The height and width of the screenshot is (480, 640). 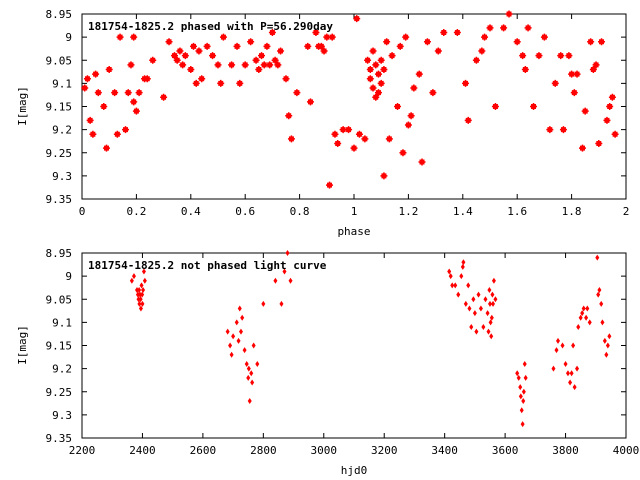 I want to click on x-tick-label: 2600, so click(x=203, y=450).